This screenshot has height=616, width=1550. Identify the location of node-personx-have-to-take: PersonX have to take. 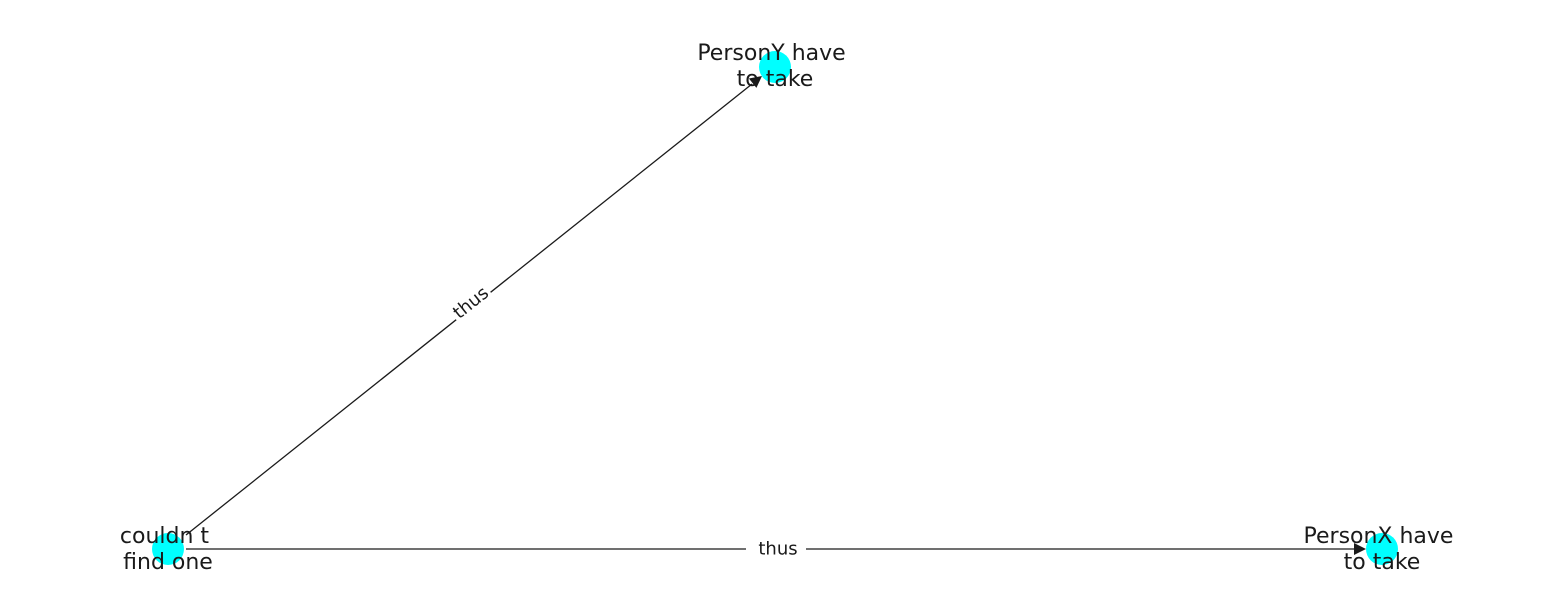
(1382, 549).